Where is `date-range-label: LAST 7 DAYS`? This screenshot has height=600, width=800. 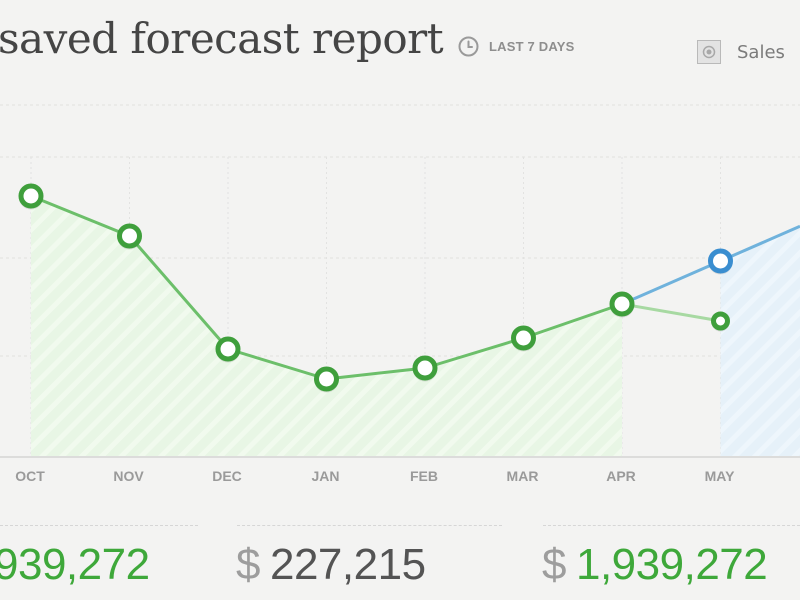 date-range-label: LAST 7 DAYS is located at coordinates (532, 46).